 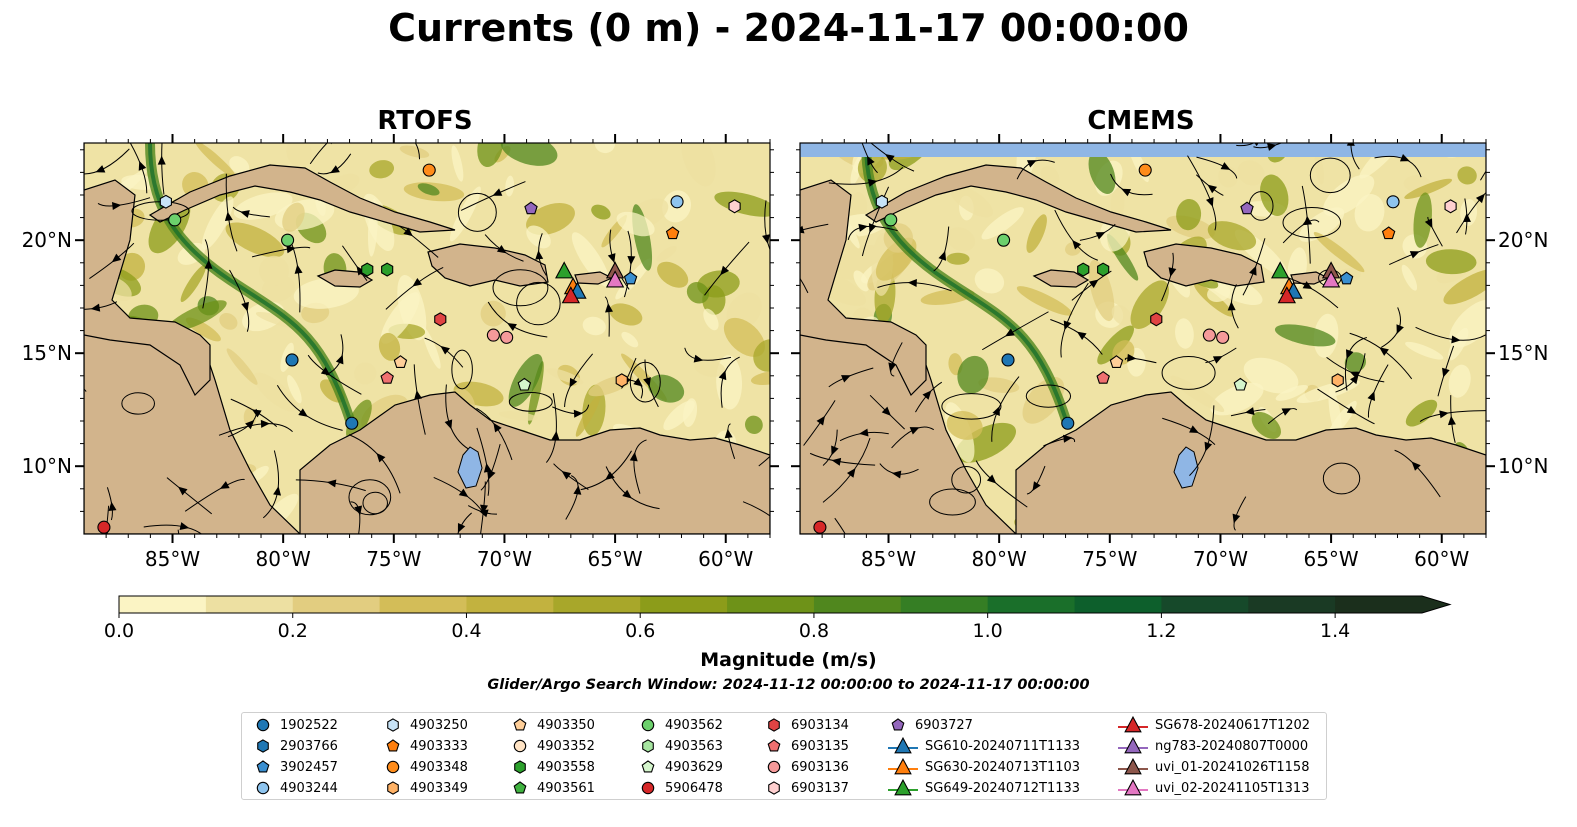 I want to click on legend-item: 4903333, so click(x=425, y=746).